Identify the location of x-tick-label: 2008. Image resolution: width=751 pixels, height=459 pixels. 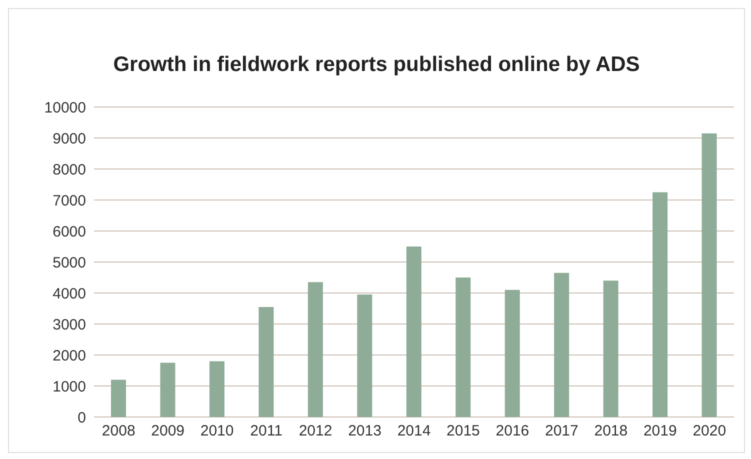
(119, 431).